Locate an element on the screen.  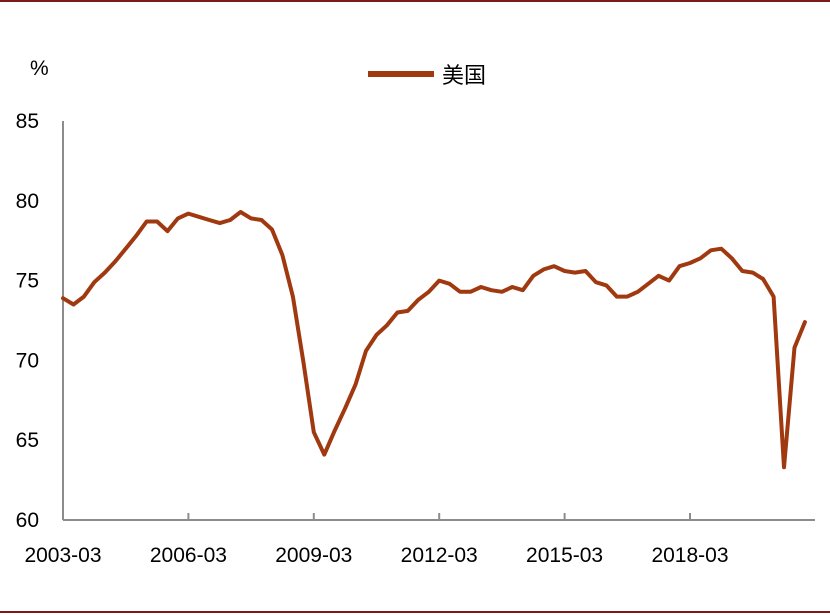
top-border is located at coordinates (415, 1).